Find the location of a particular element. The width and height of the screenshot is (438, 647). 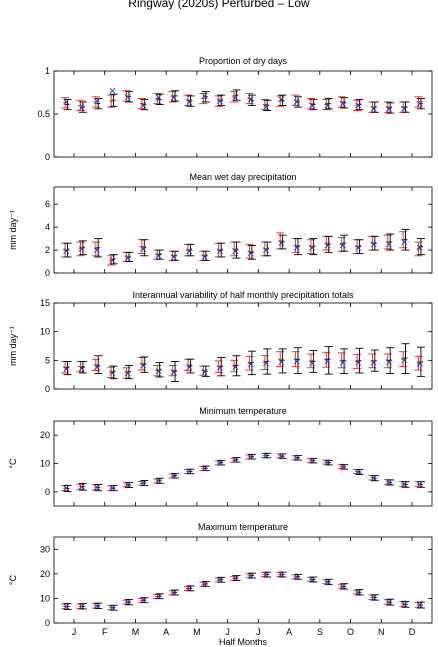

y-axis-label: °C is located at coordinates (13, 463).